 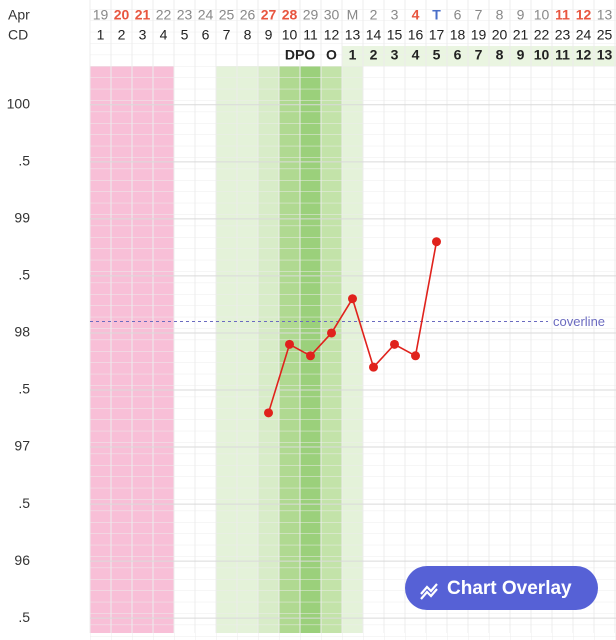 What do you see at coordinates (605, 55) in the screenshot?
I see `dpo-label: 13` at bounding box center [605, 55].